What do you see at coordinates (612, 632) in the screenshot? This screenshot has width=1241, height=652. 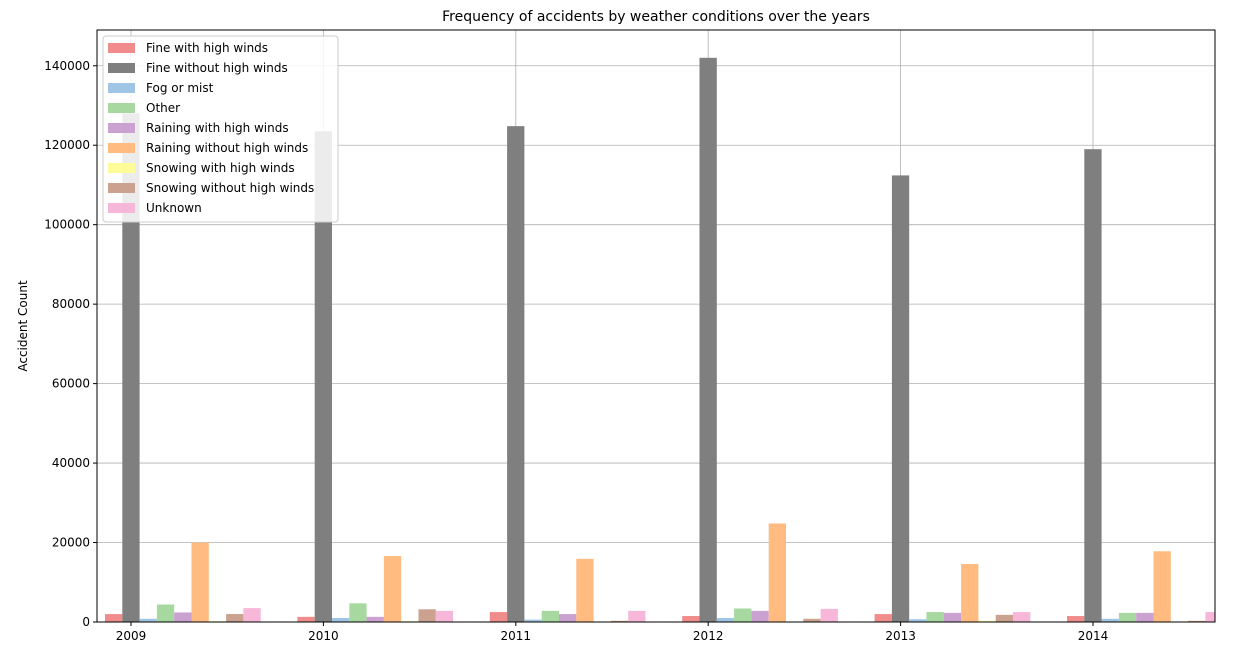 I see `x-axis-ticks: 2009 2010 2011 2012 2013 2014` at bounding box center [612, 632].